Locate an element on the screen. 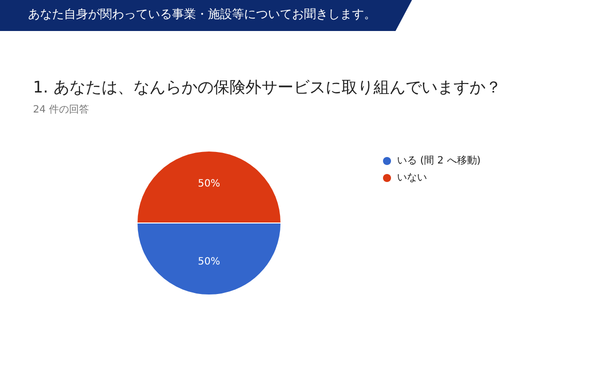 This screenshot has height=378, width=600. legend-label: いない is located at coordinates (412, 178).